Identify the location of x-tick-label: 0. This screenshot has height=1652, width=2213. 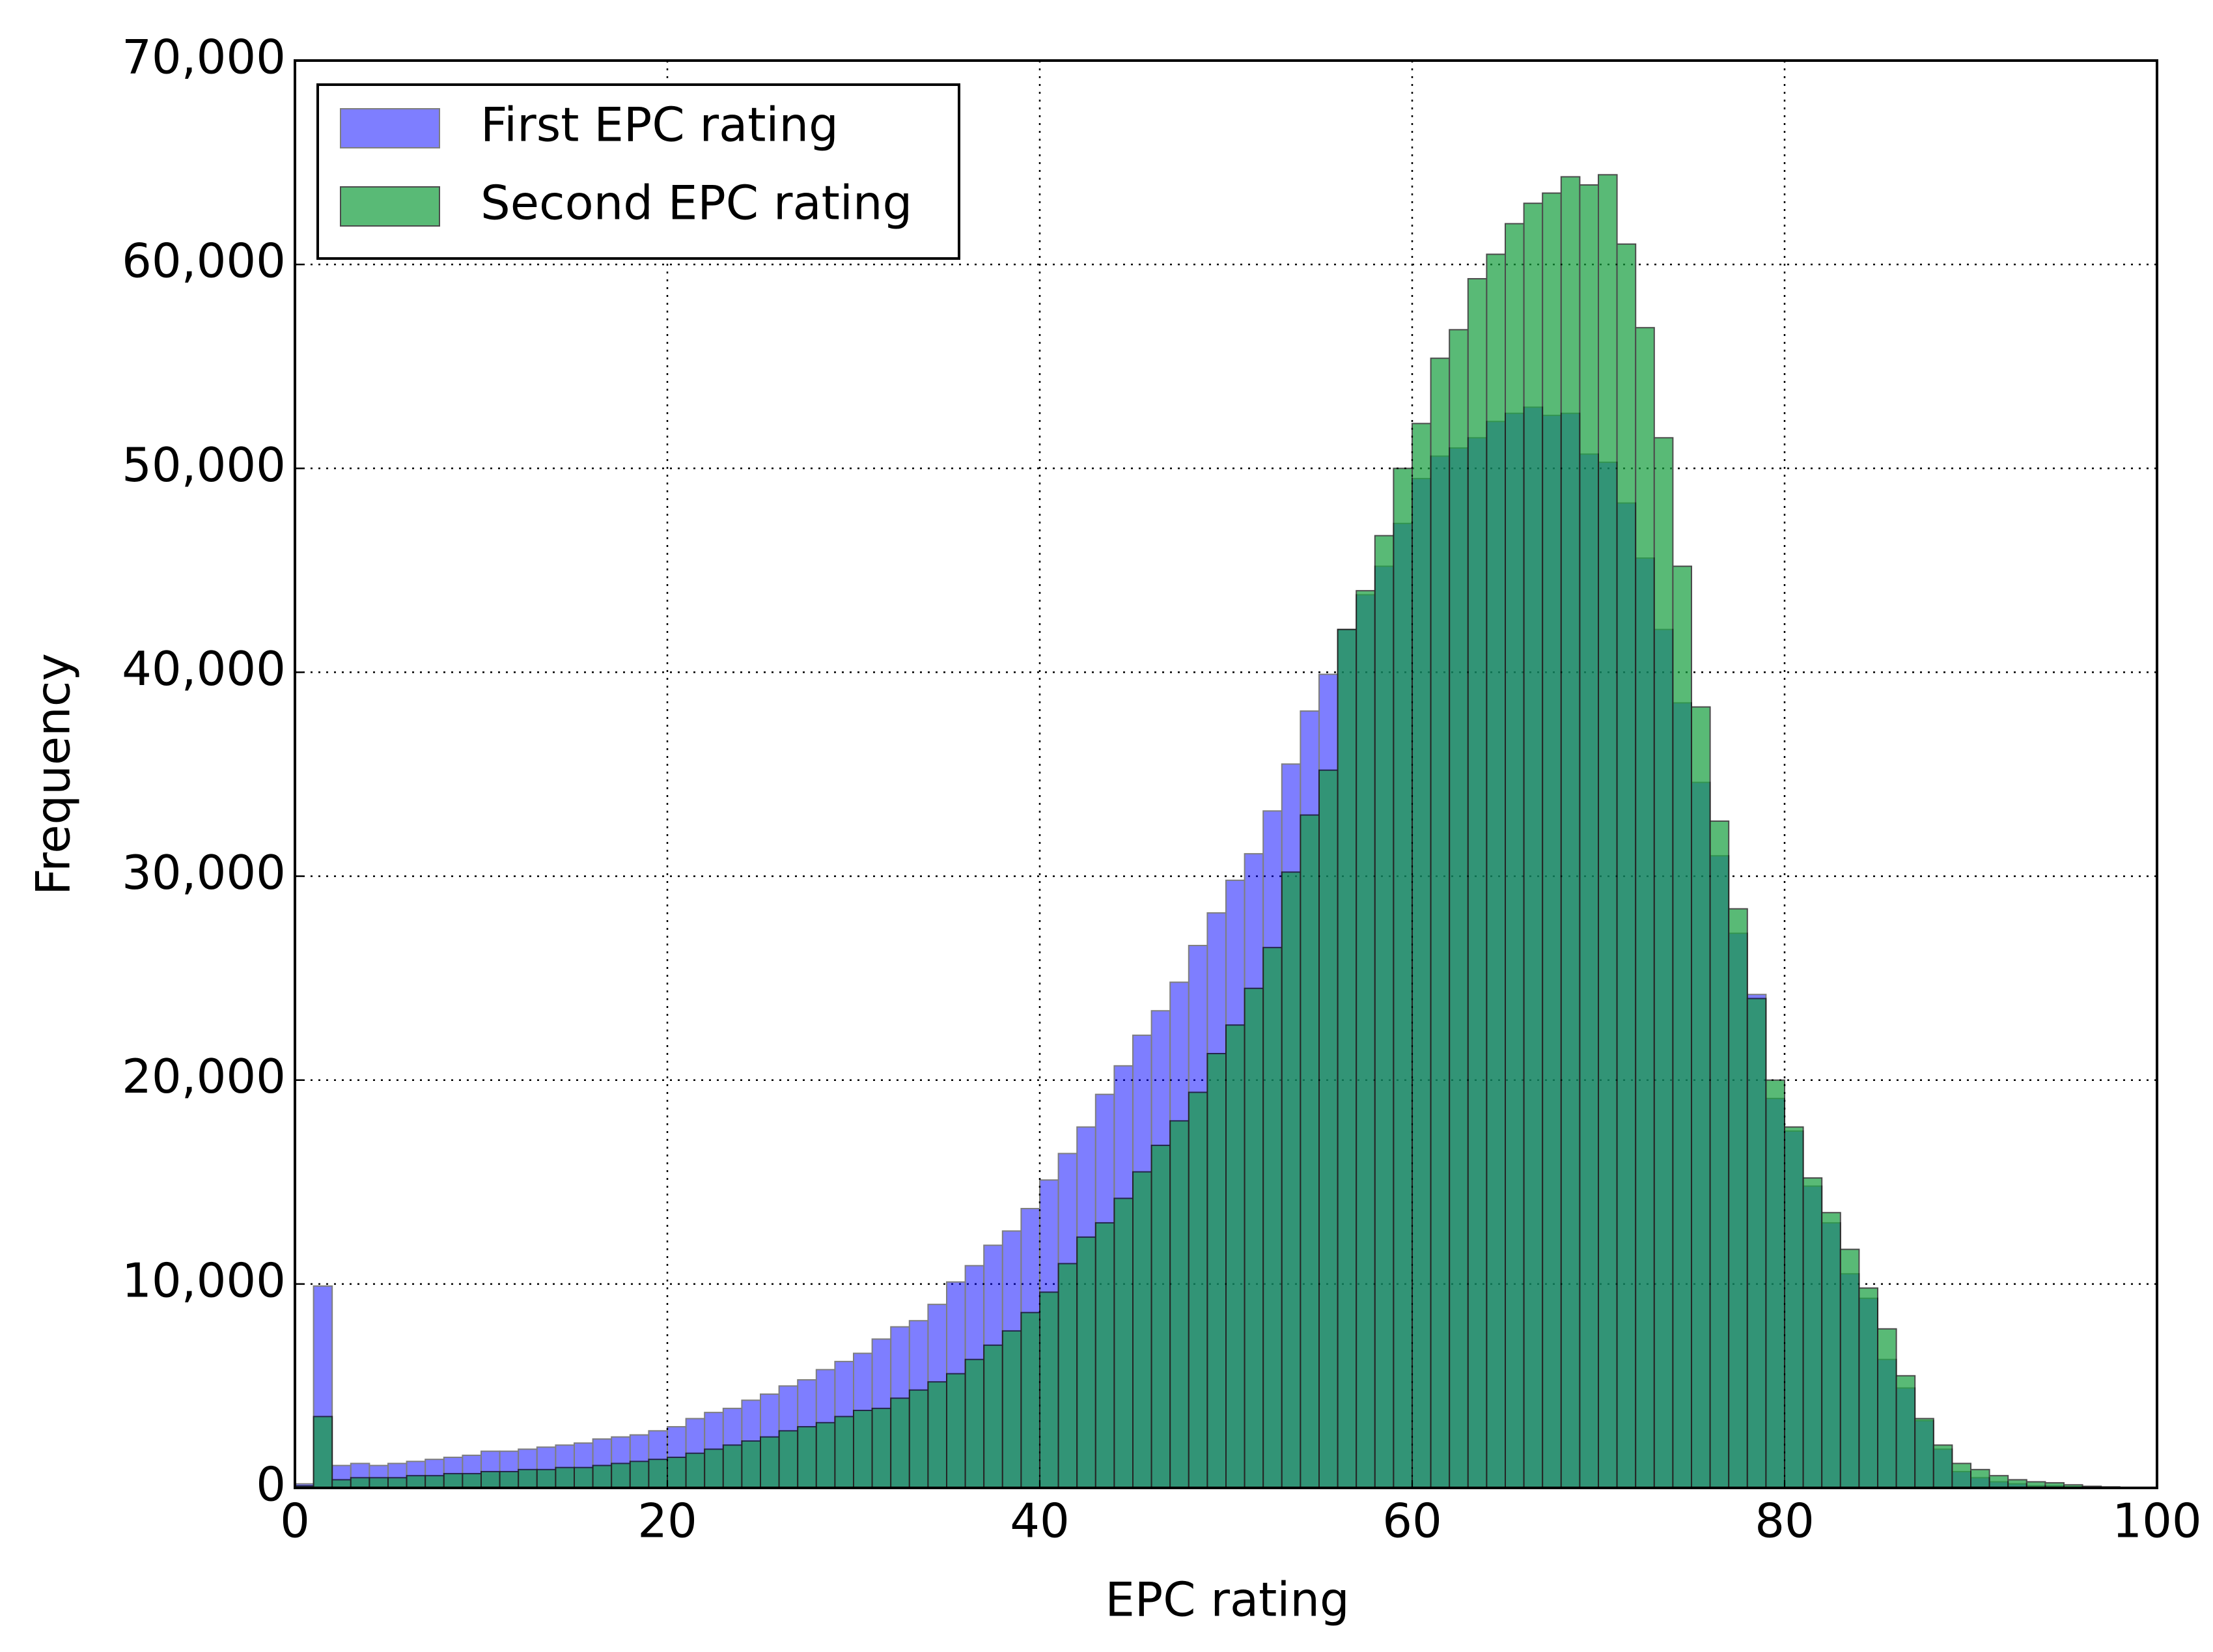
(295, 1521).